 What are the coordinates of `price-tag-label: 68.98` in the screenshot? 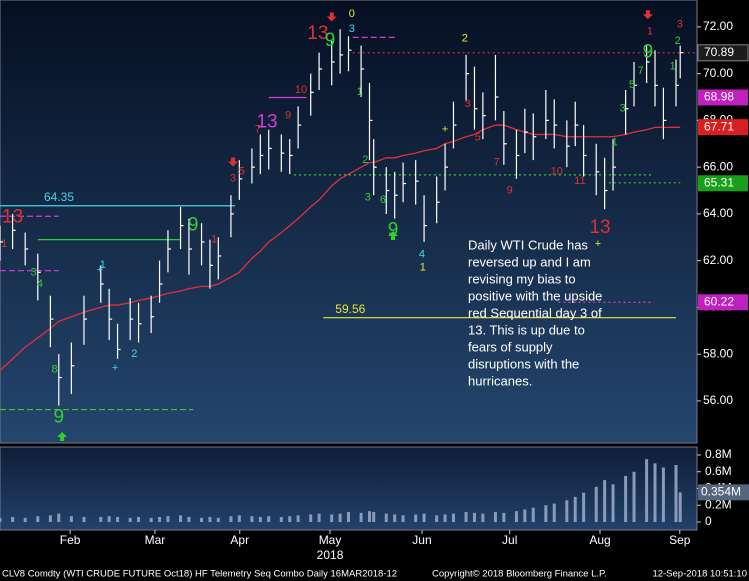 It's located at (719, 97).